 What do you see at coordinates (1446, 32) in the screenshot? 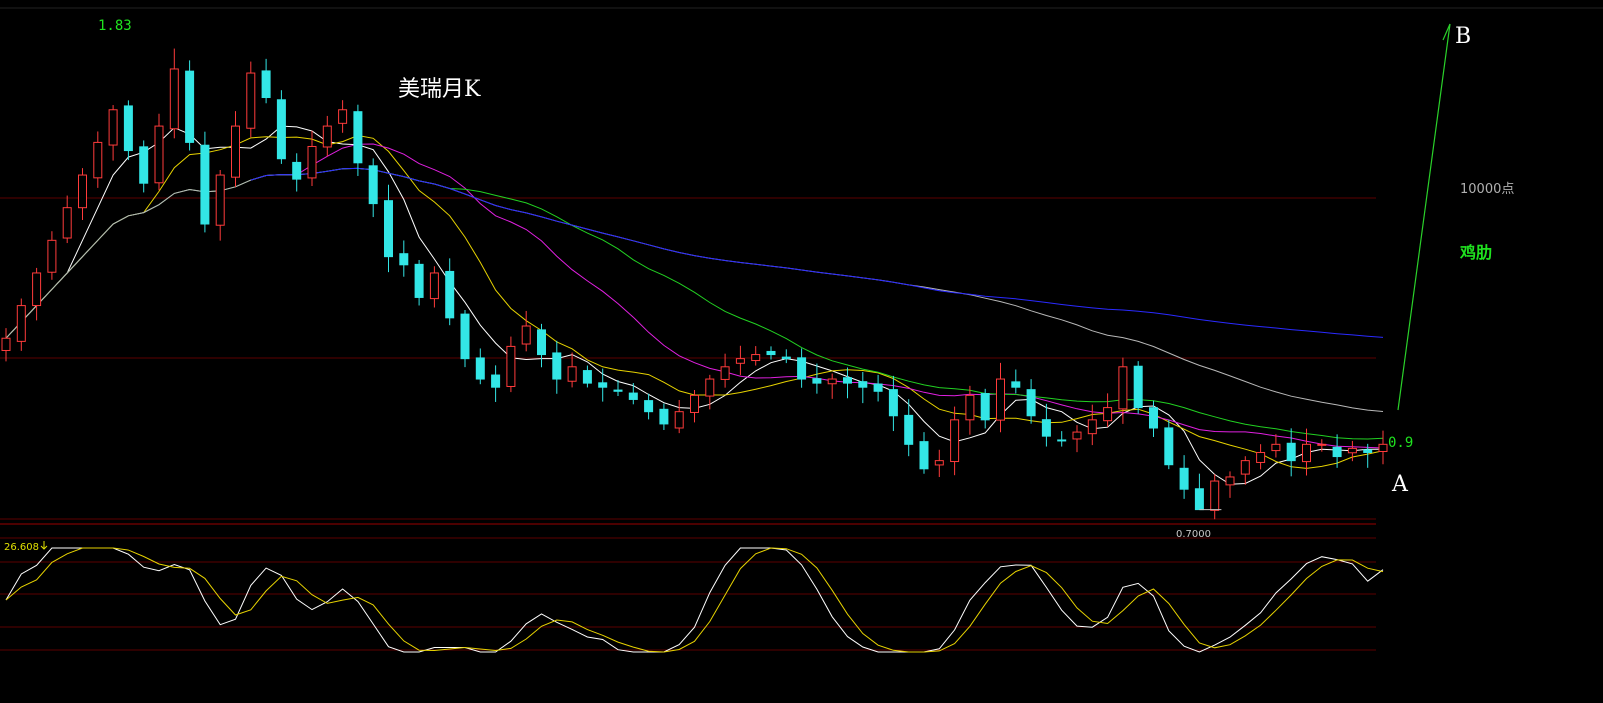
I see `trend-line-tip` at bounding box center [1446, 32].